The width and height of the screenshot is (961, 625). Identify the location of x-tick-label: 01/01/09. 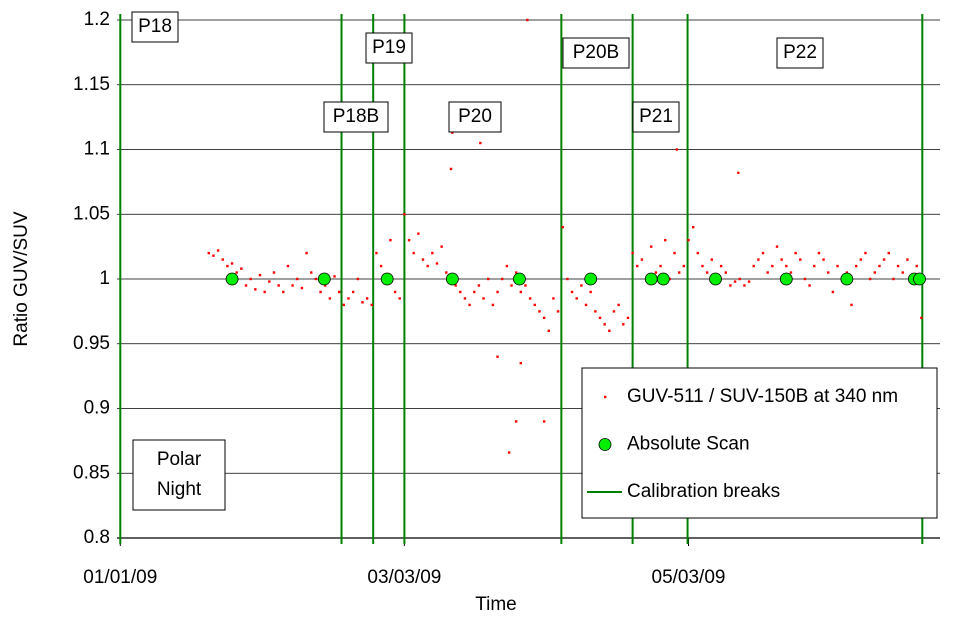
(120, 577).